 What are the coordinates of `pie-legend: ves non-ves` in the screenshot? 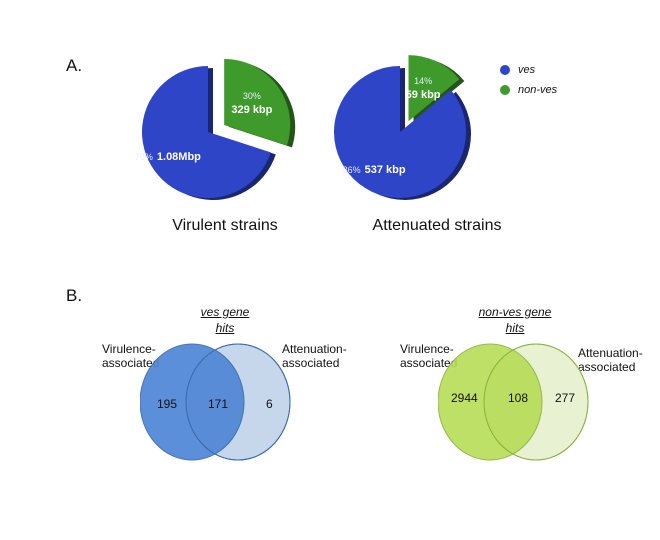 It's located at (528, 80).